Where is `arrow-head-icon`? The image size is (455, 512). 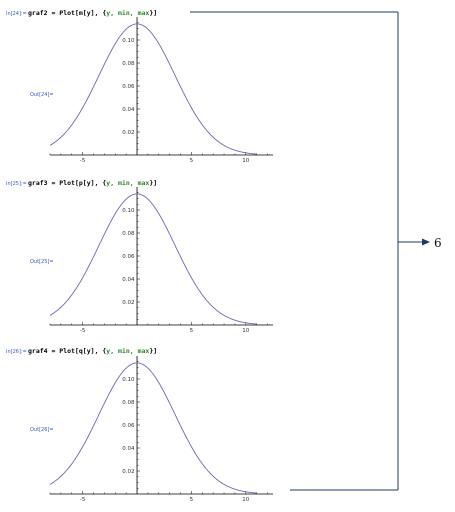 arrow-head-icon is located at coordinates (426, 242).